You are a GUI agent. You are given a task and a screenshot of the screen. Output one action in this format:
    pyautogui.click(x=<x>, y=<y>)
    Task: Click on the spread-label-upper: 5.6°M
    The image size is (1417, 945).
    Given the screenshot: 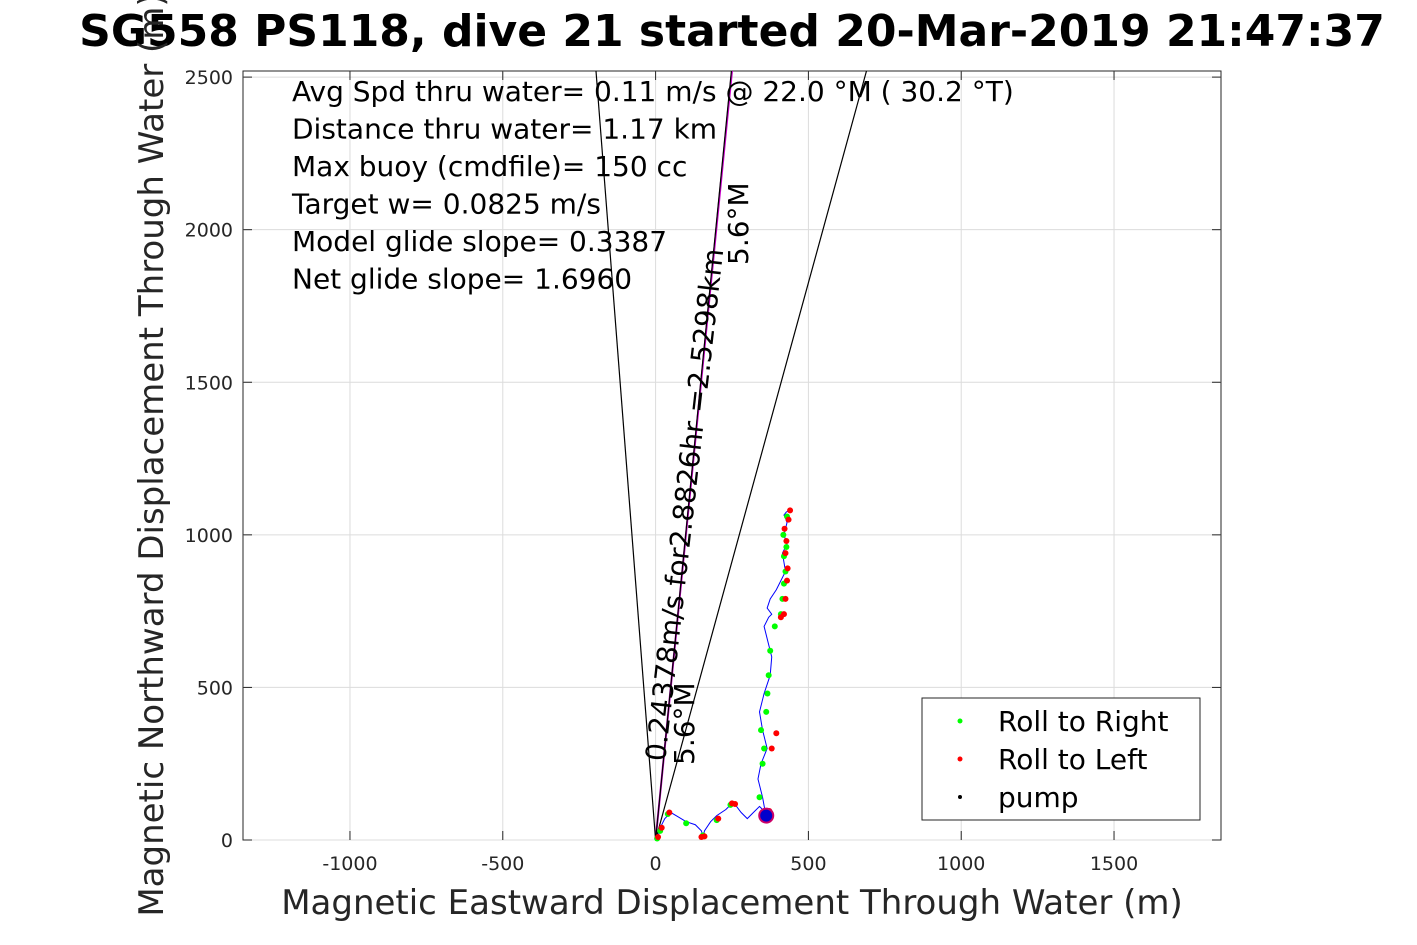 What is the action you would take?
    pyautogui.click(x=738, y=223)
    